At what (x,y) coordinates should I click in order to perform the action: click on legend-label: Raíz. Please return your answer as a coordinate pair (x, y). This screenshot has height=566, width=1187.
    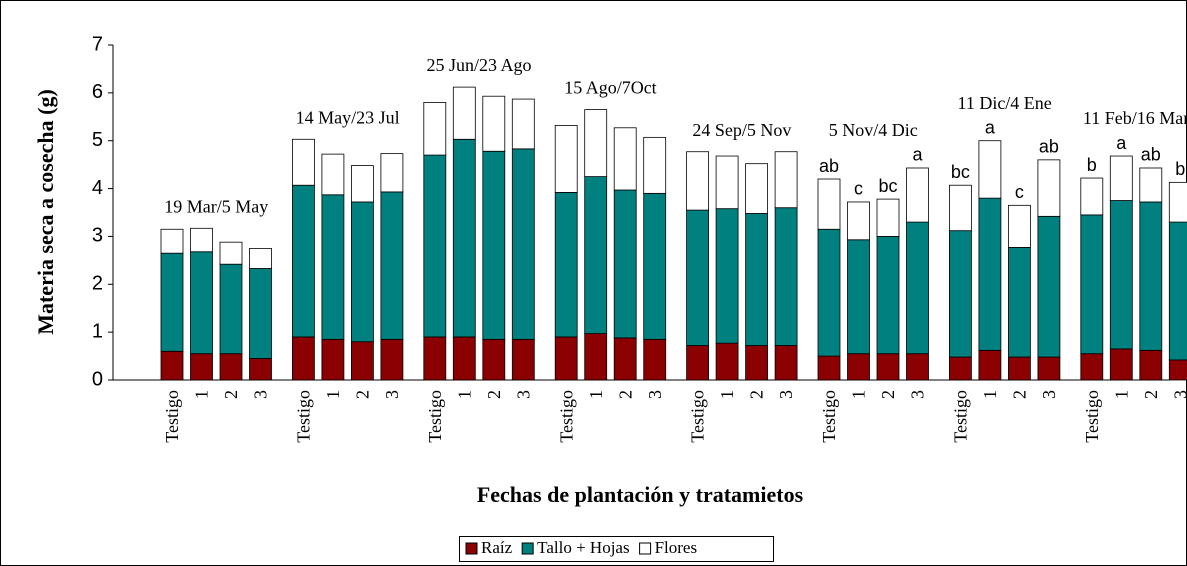
    Looking at the image, I should click on (497, 547).